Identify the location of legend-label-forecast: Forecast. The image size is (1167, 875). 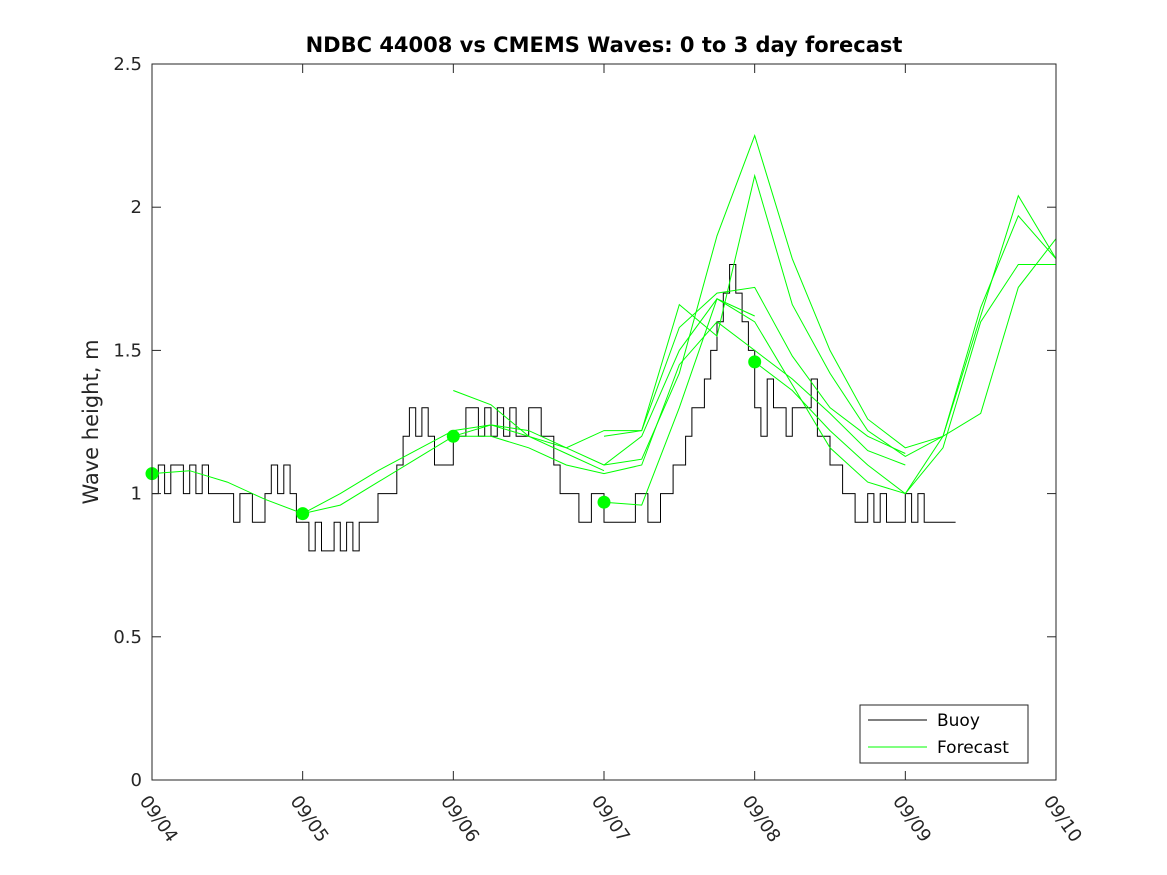
(973, 748).